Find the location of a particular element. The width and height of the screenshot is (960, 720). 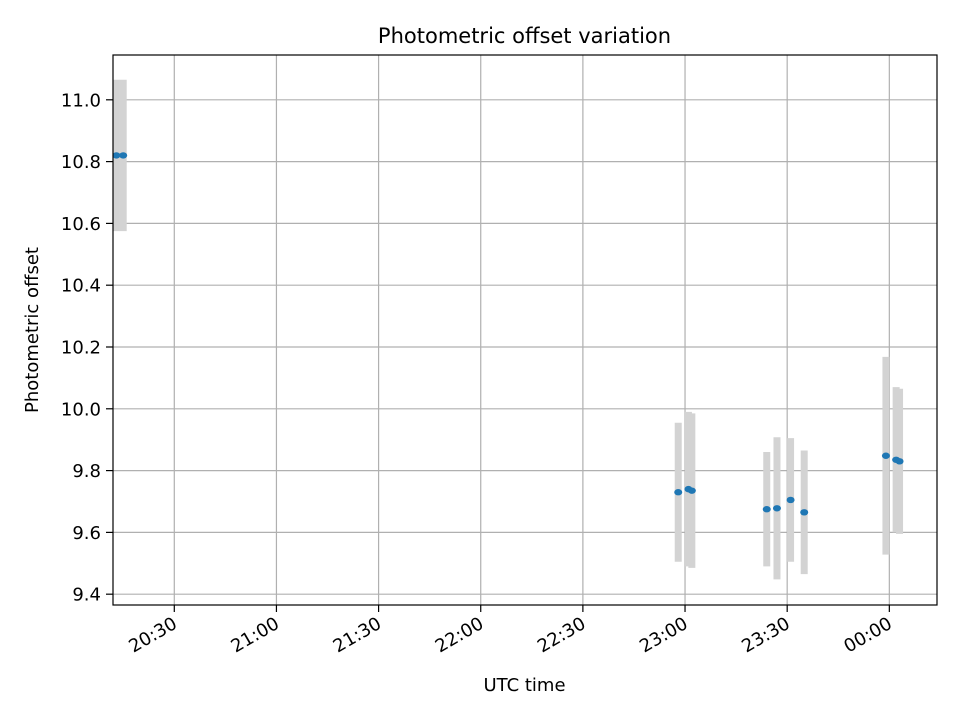

x-tick-label: 23:30 is located at coordinates (765, 635).